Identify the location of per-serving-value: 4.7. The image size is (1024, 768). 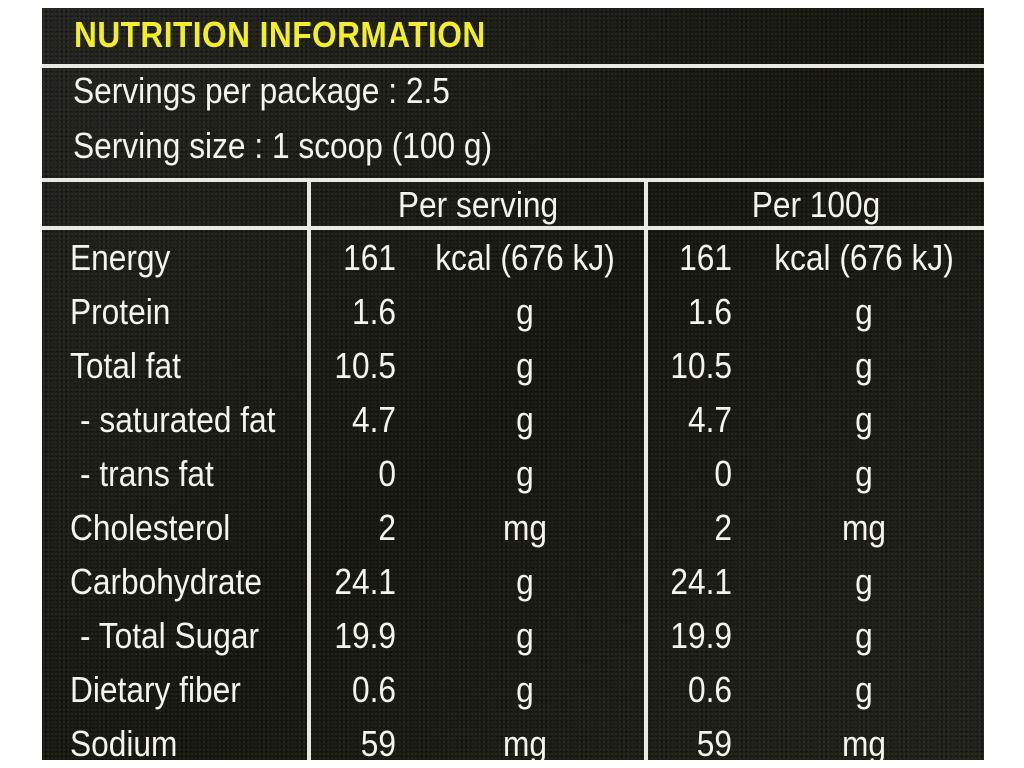
(373, 419).